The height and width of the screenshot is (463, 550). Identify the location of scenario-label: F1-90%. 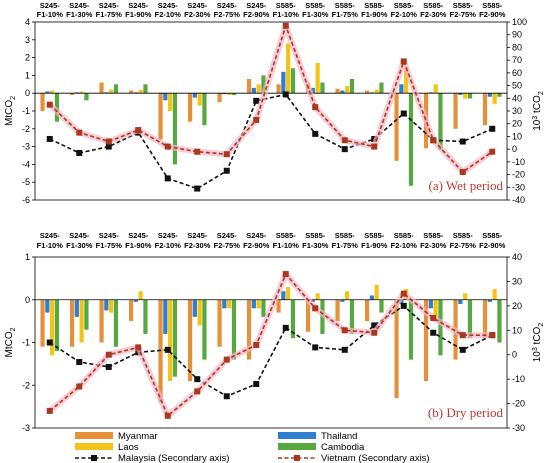
(138, 14).